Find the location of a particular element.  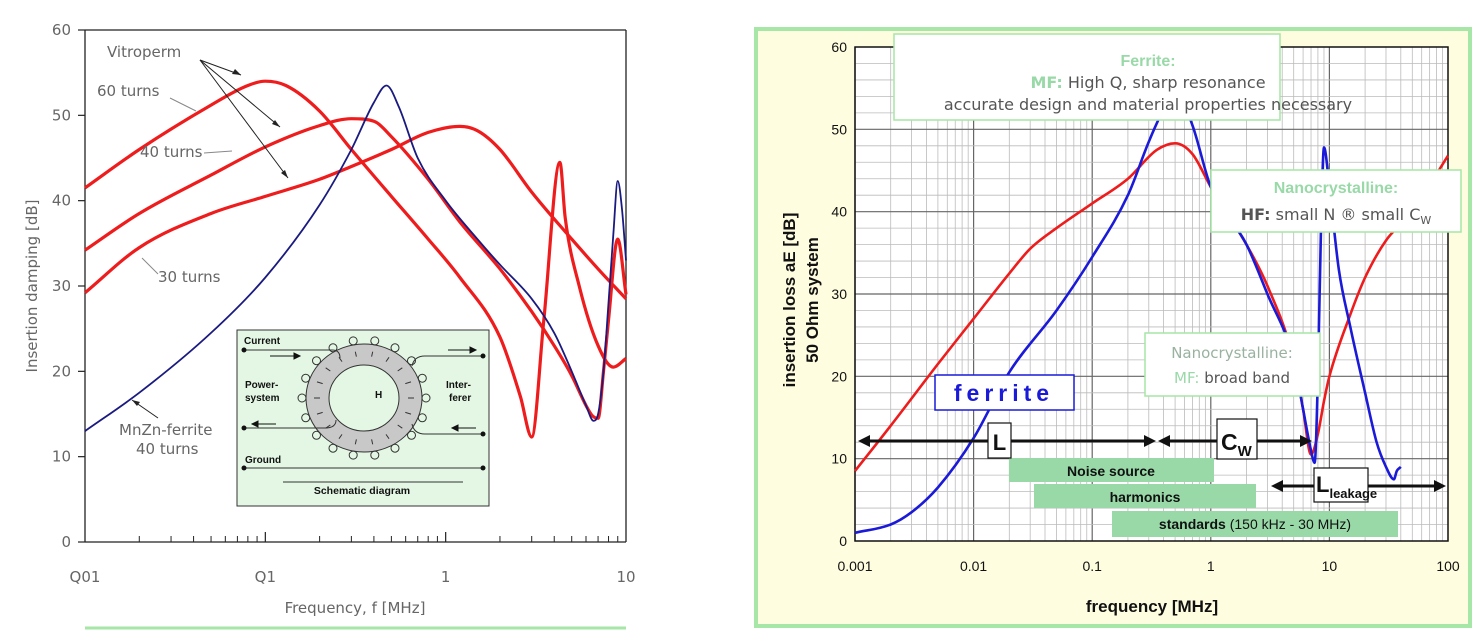

right-y-tick-label: 30 is located at coordinates (839, 294).